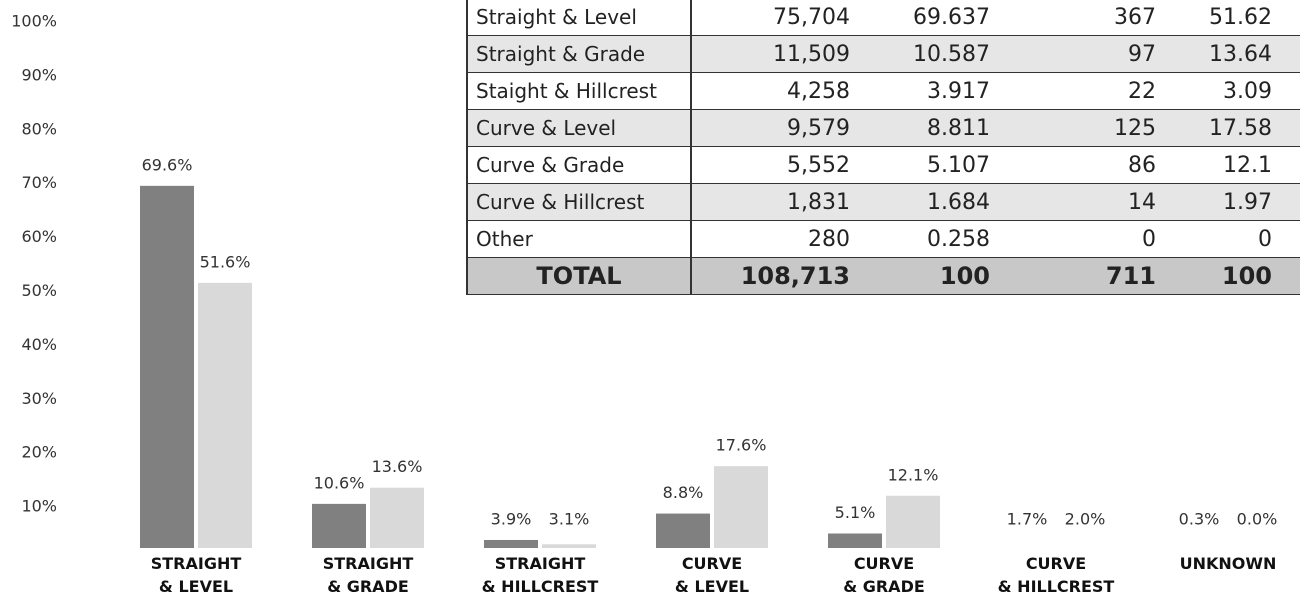 The height and width of the screenshot is (600, 1312). Describe the element at coordinates (1081, 128) in the screenshot. I see `table-cell: 125` at that location.